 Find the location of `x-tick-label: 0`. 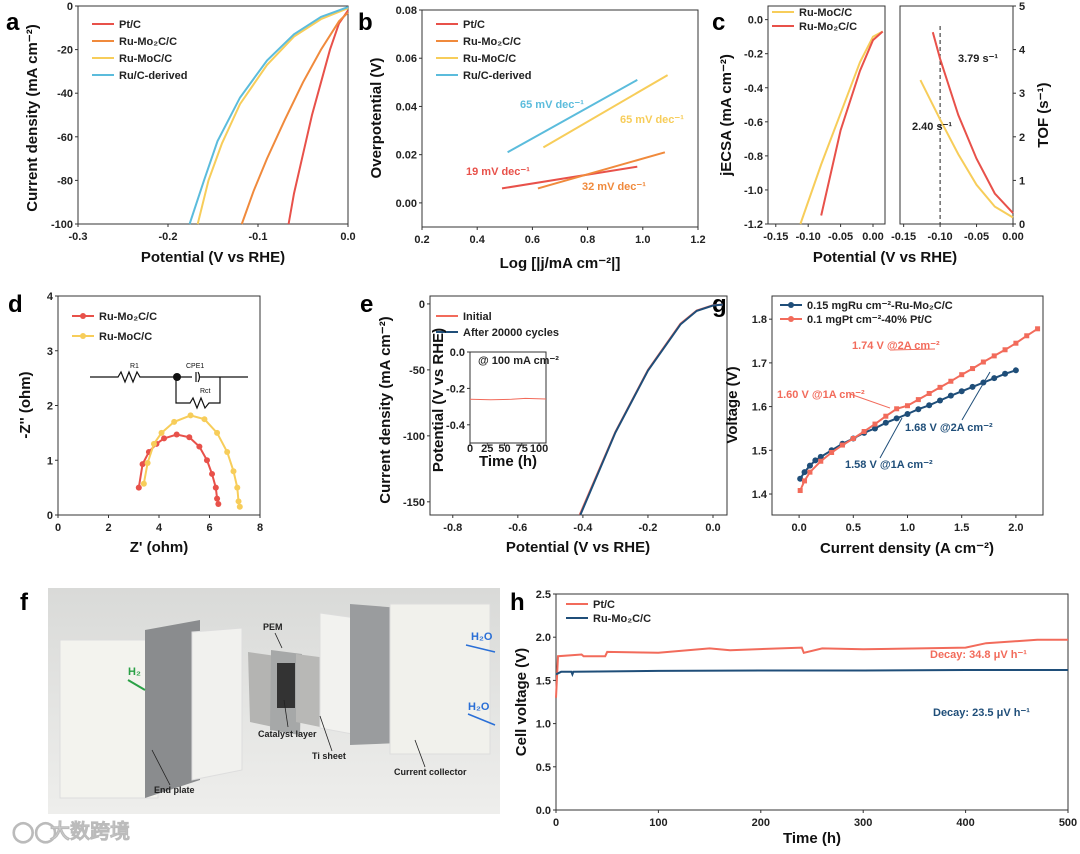

x-tick-label: 0 is located at coordinates (58, 528).